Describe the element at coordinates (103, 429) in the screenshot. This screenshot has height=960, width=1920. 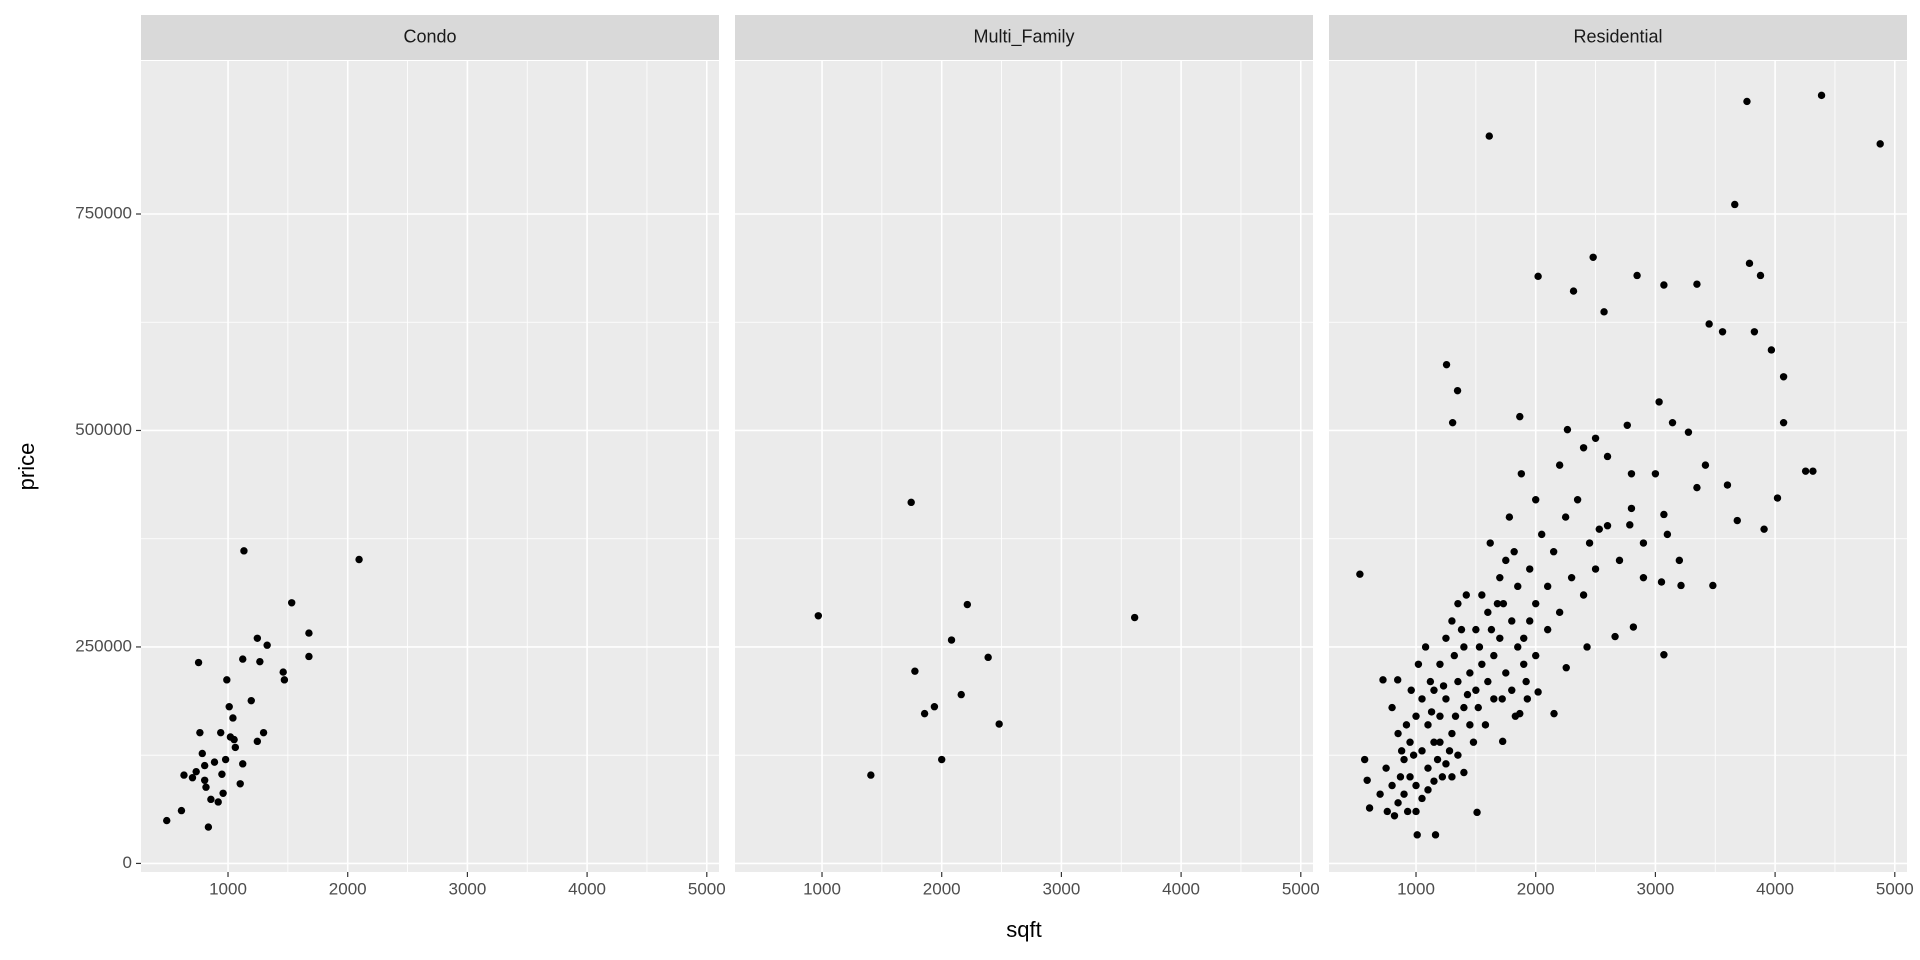
I see `y-tick-label: 500000` at that location.